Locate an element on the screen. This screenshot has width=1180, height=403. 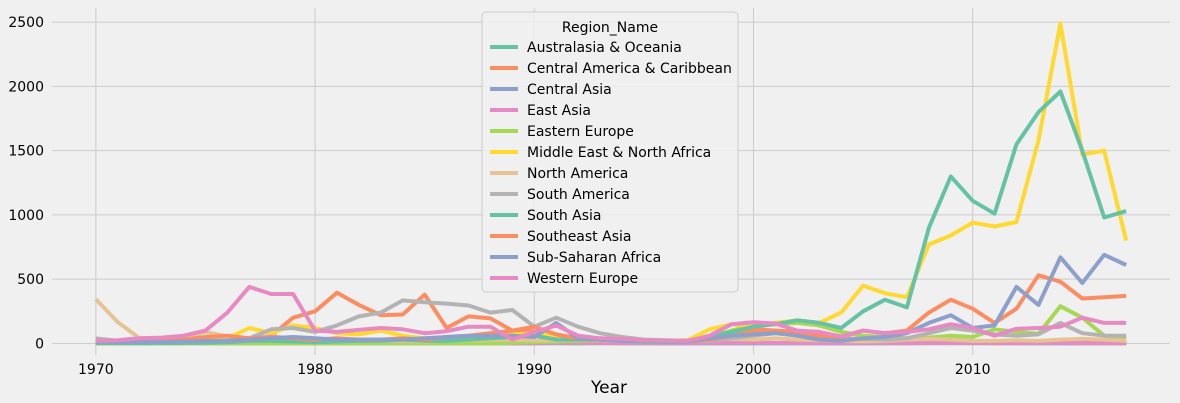
legend-label: South Asia is located at coordinates (564, 216).